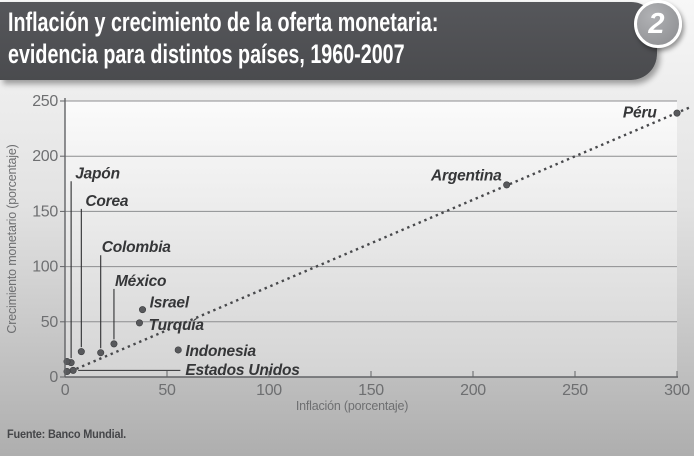  Describe the element at coordinates (107, 201) in the screenshot. I see `point-label-corea: Corea` at that location.